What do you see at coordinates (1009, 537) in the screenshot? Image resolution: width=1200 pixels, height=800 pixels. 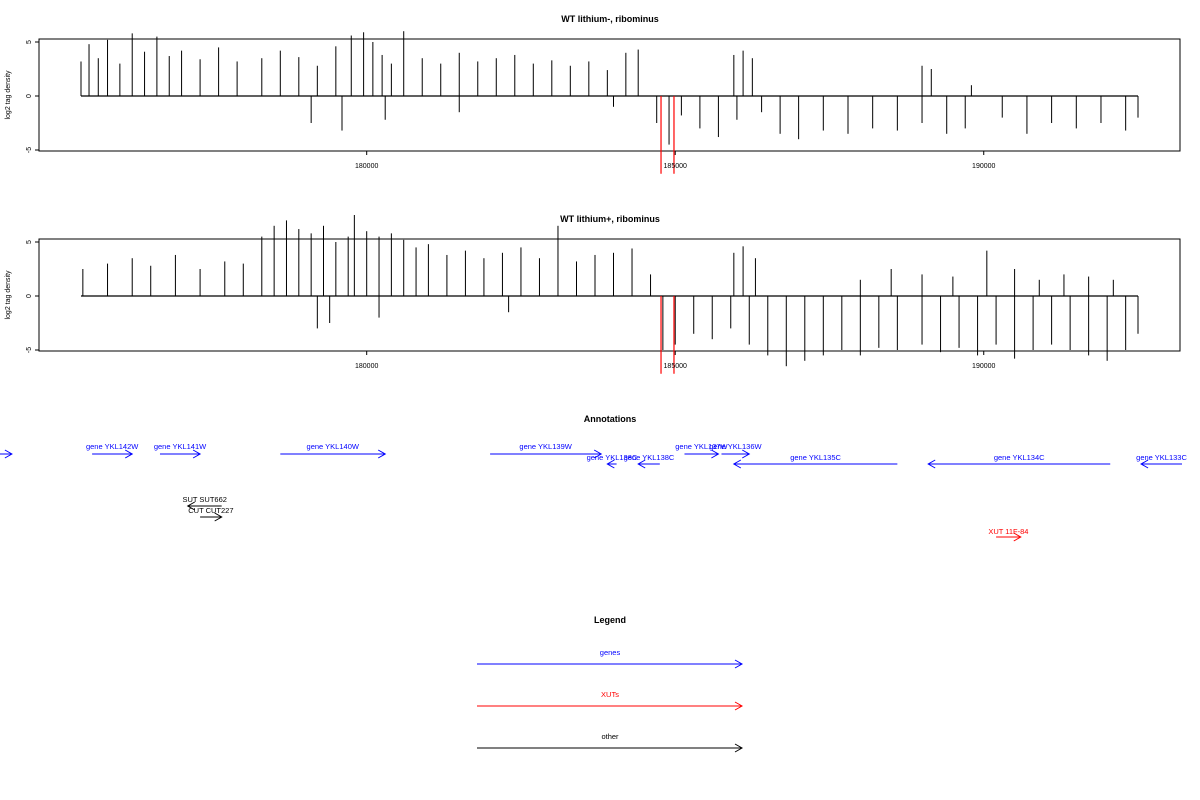 I see `xut-arrow` at bounding box center [1009, 537].